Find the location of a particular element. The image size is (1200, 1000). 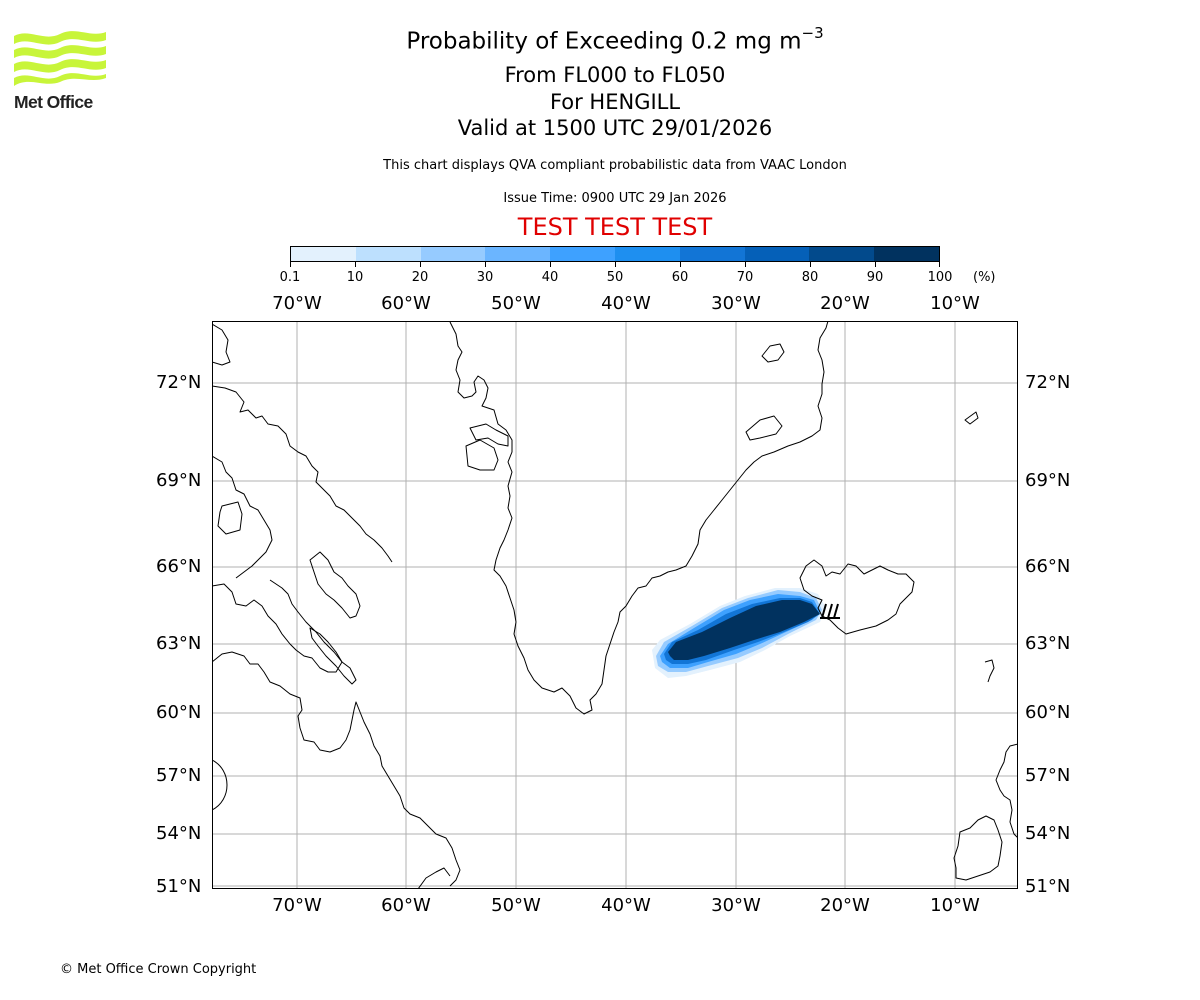

lon-label-bottom: 50°W is located at coordinates (516, 905).